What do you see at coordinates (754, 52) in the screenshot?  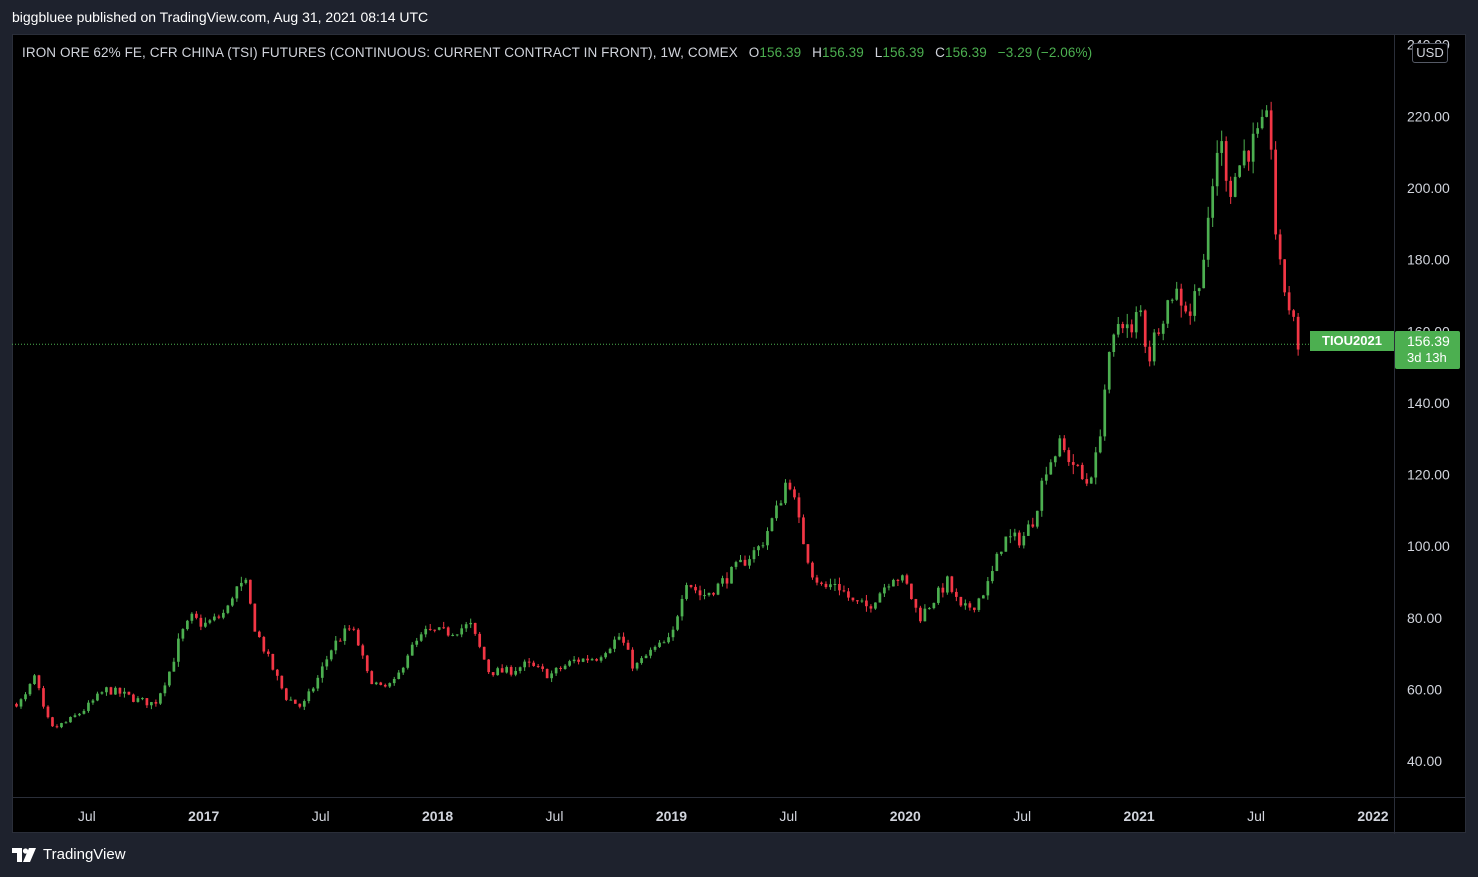 I see `open-label: O` at bounding box center [754, 52].